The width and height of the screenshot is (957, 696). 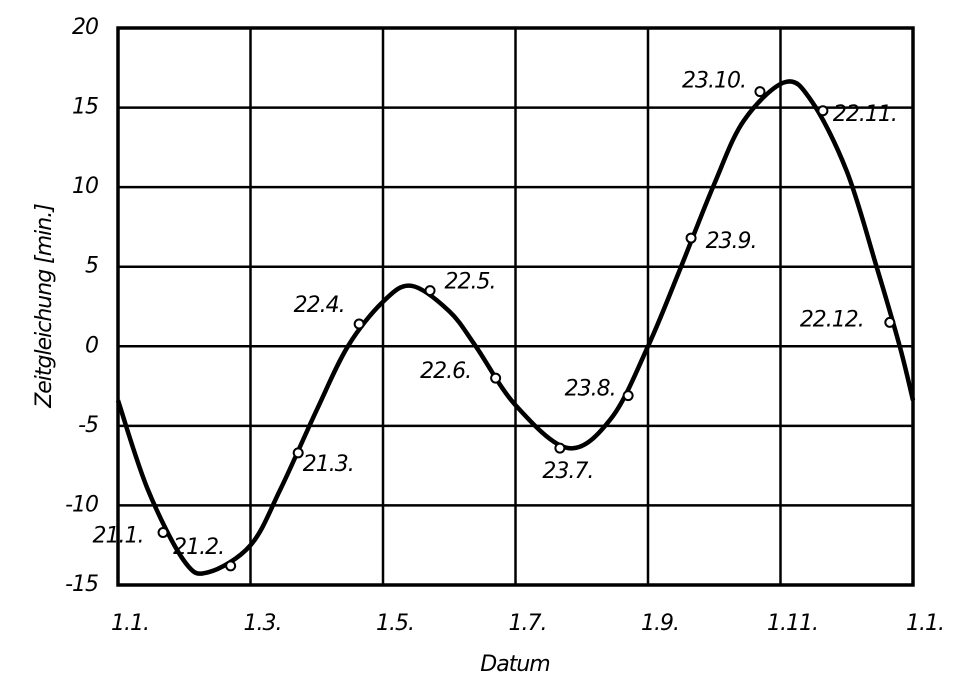 What do you see at coordinates (470, 282) in the screenshot?
I see `point-label: 22.5.` at bounding box center [470, 282].